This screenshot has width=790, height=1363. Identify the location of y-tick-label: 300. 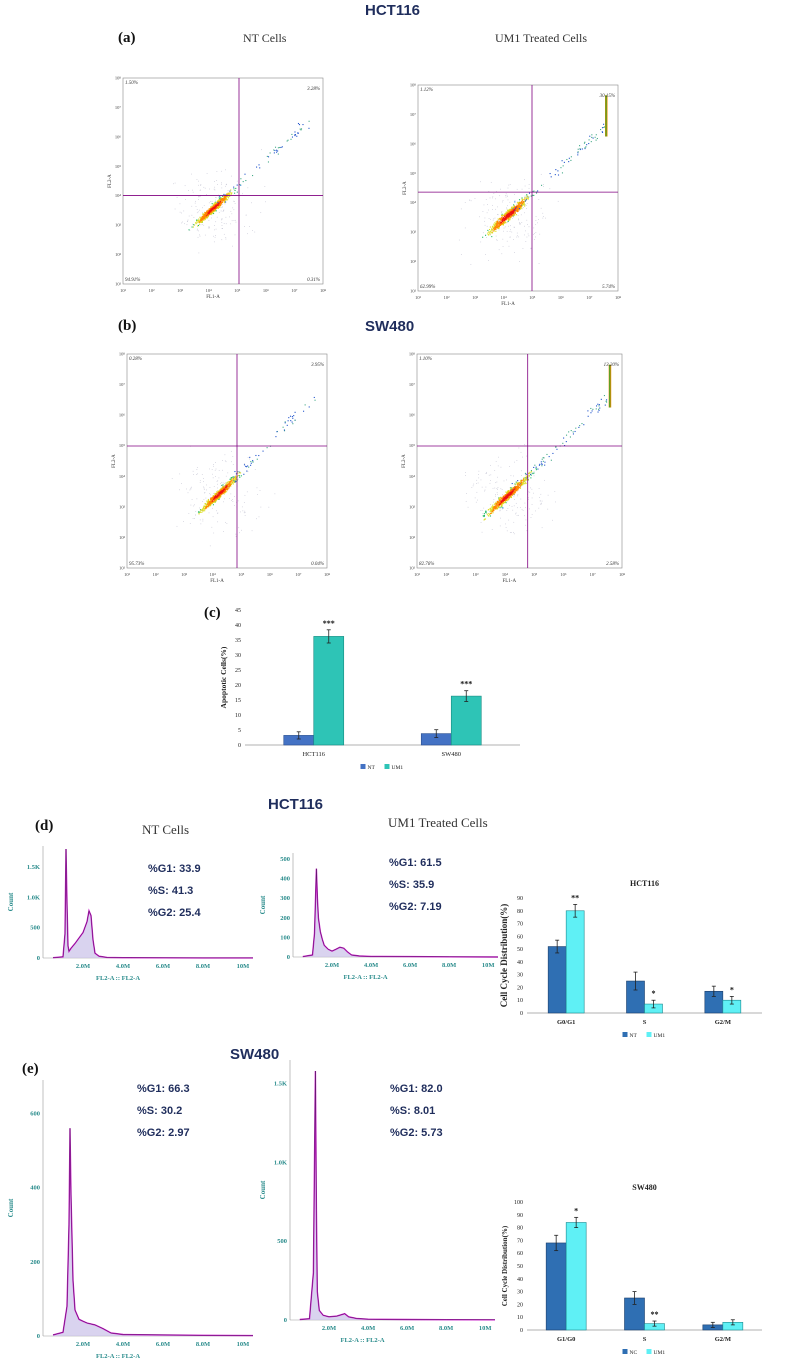
(285, 898).